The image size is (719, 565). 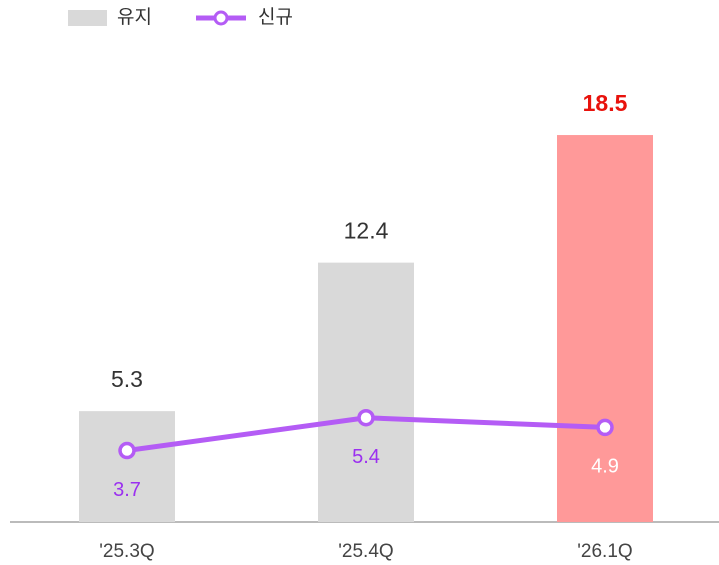 What do you see at coordinates (127, 379) in the screenshot?
I see `bar-value-label: 5.3` at bounding box center [127, 379].